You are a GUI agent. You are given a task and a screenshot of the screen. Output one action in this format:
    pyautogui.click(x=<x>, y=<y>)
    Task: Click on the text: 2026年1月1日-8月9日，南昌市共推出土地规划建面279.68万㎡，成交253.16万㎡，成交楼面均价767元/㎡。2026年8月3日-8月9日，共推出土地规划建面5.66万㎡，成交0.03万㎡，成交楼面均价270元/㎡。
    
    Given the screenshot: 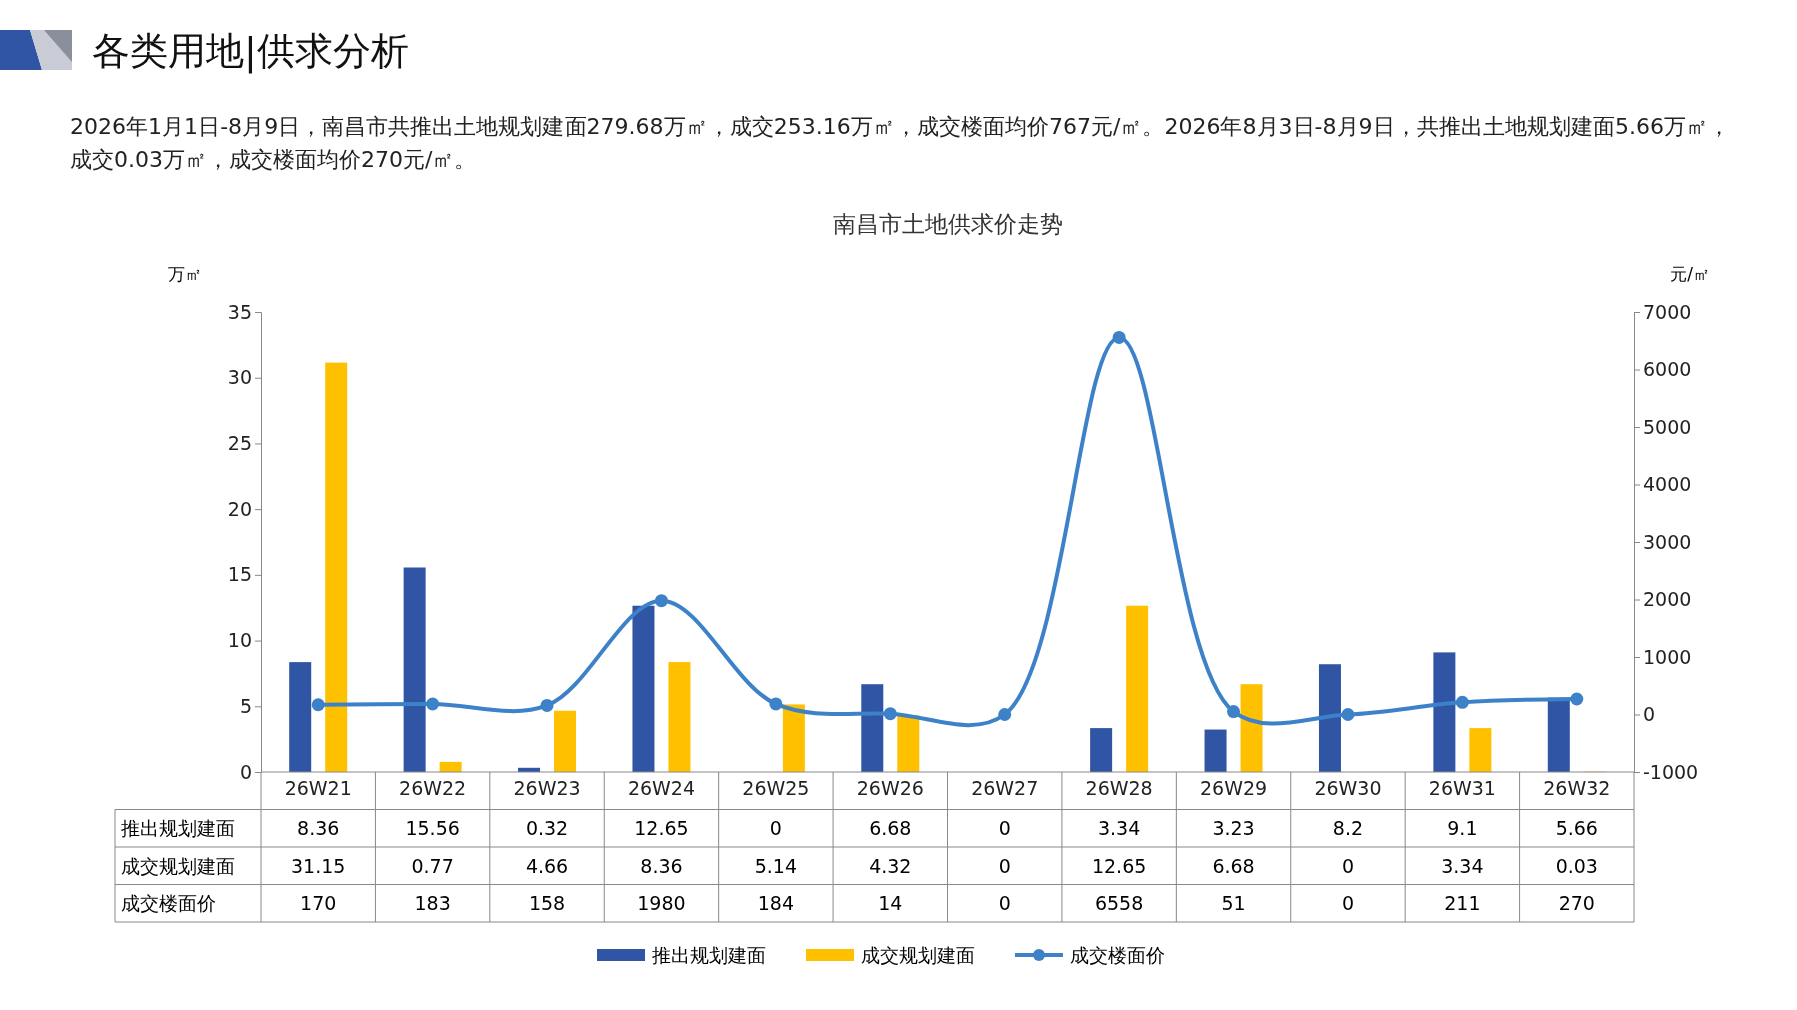 What is the action you would take?
    pyautogui.click(x=900, y=143)
    